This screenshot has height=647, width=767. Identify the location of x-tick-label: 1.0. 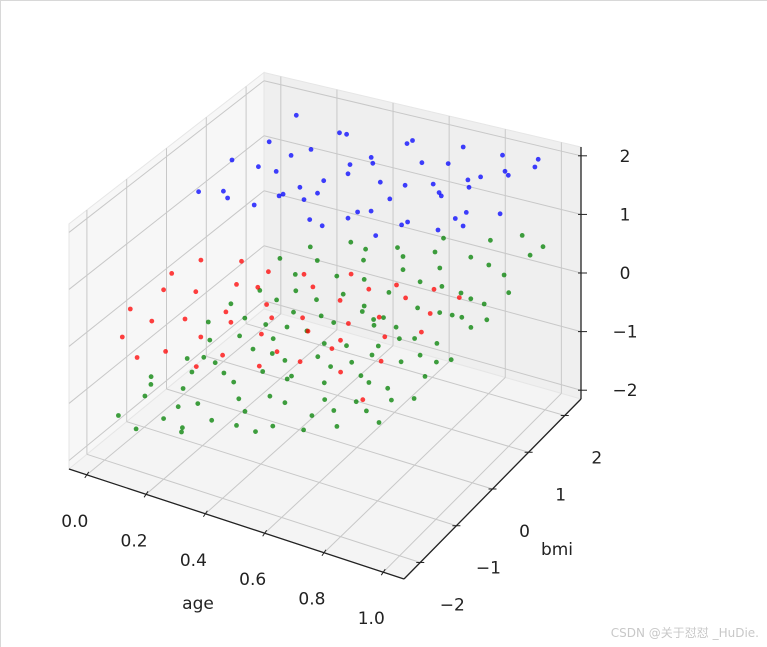
(371, 619).